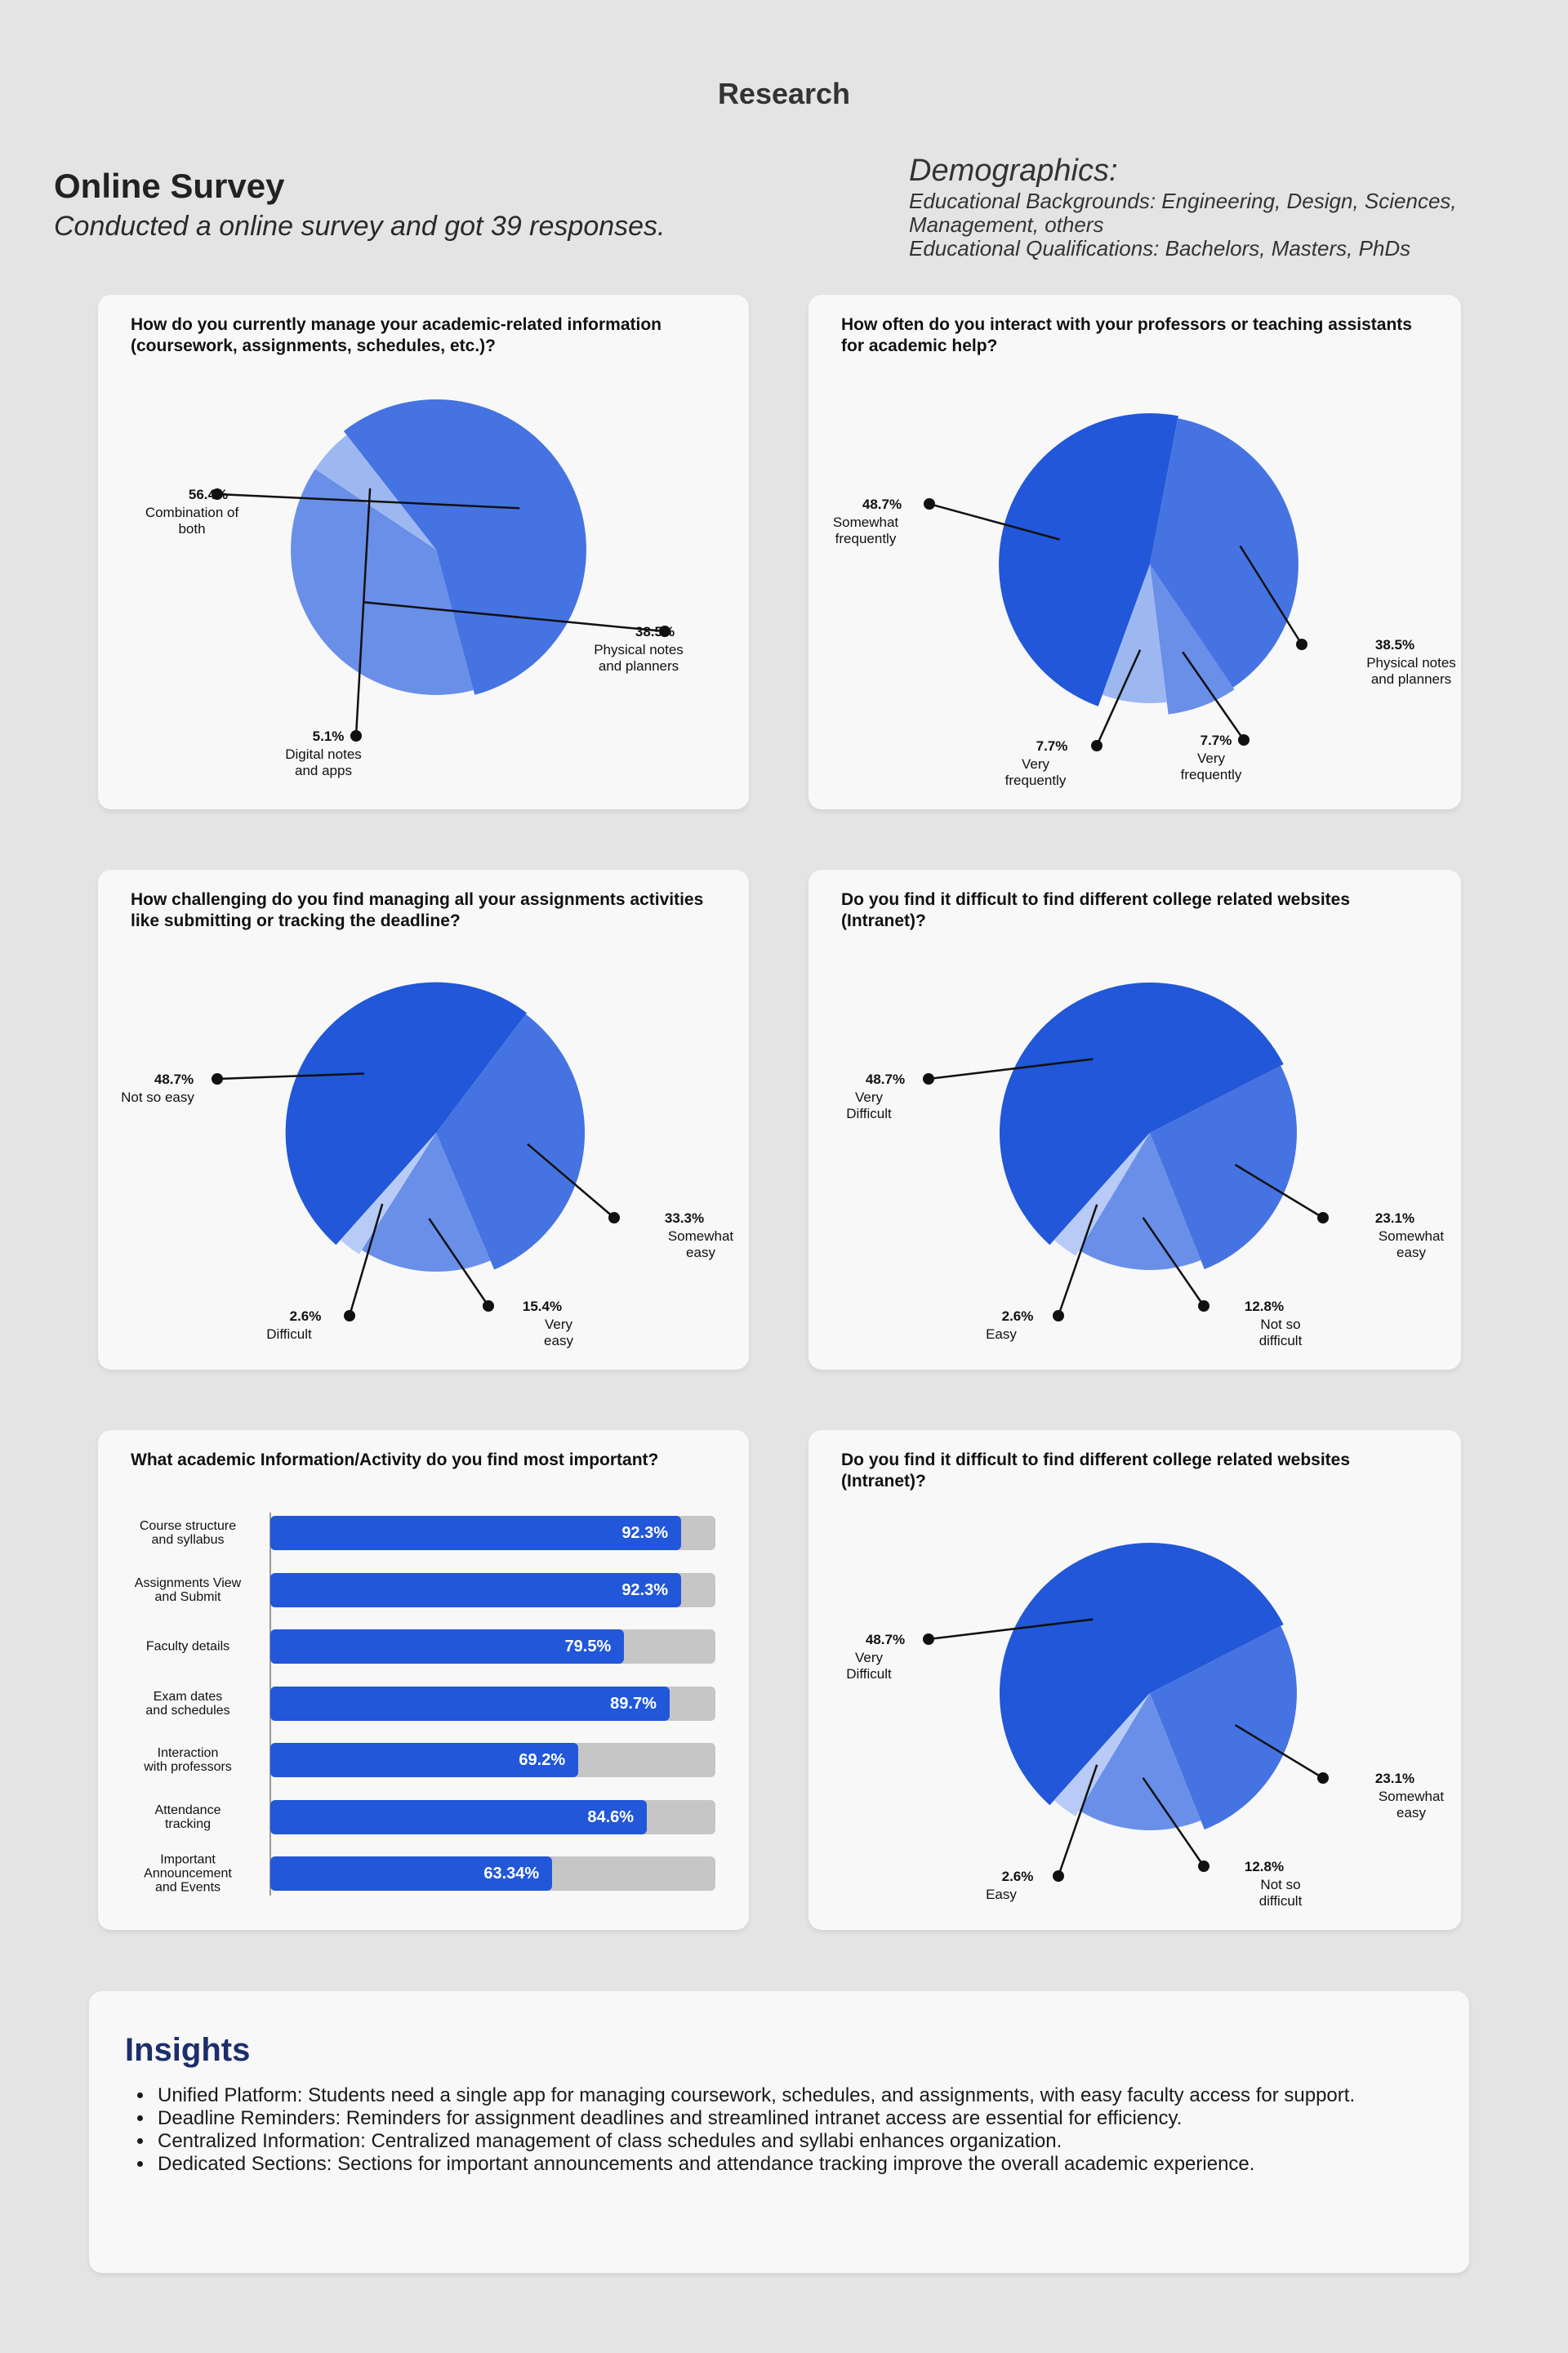 The width and height of the screenshot is (1568, 2353). Describe the element at coordinates (645, 1590) in the screenshot. I see `bar-value-label: 92.3%` at that location.